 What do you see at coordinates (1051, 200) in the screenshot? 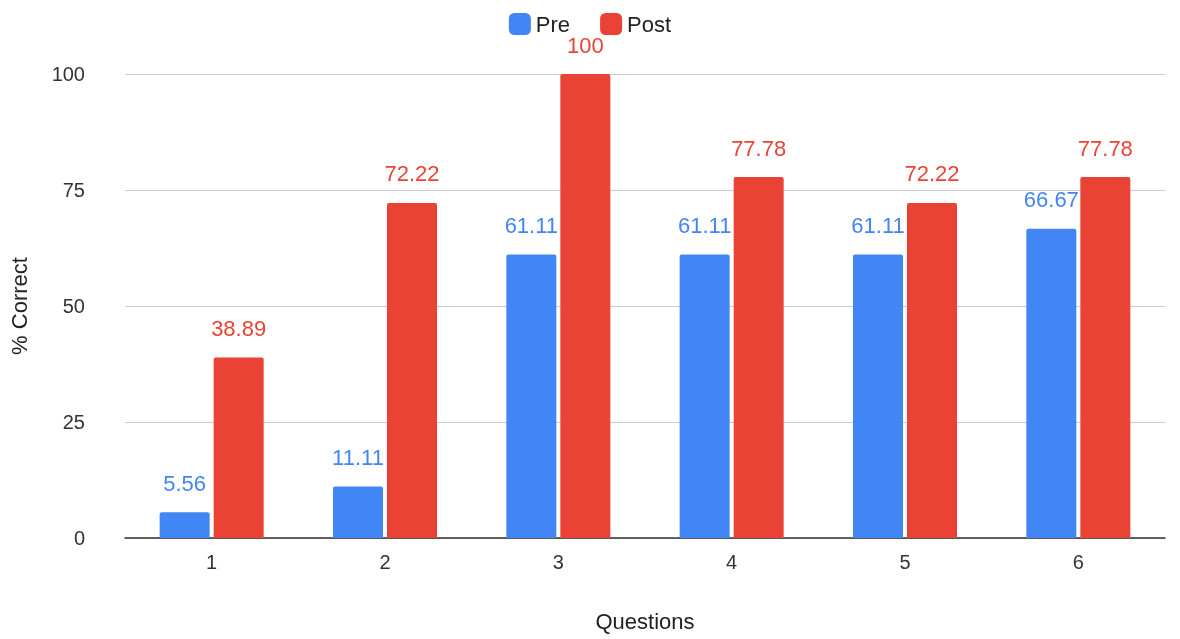
I see `data-label: 66.67` at bounding box center [1051, 200].